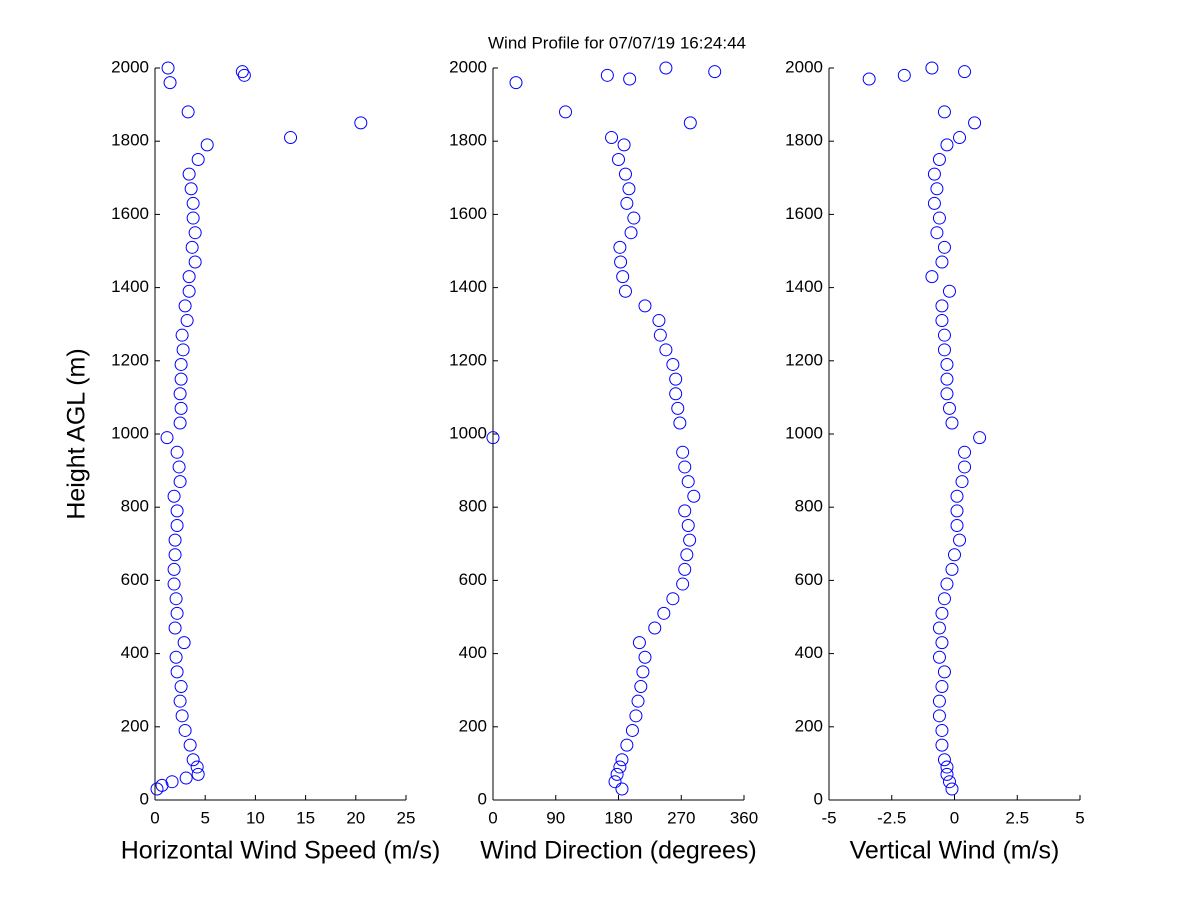 Image resolution: width=1200 pixels, height=900 pixels. What do you see at coordinates (77, 433) in the screenshot?
I see `y-axis-label: Height AGL (m)` at bounding box center [77, 433].